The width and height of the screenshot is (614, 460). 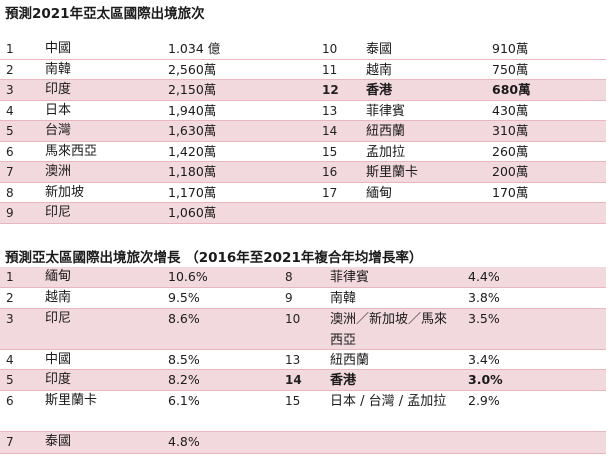 I want to click on table2-country-r: 澳洲／新加坡／馬來西亞, so click(x=389, y=329).